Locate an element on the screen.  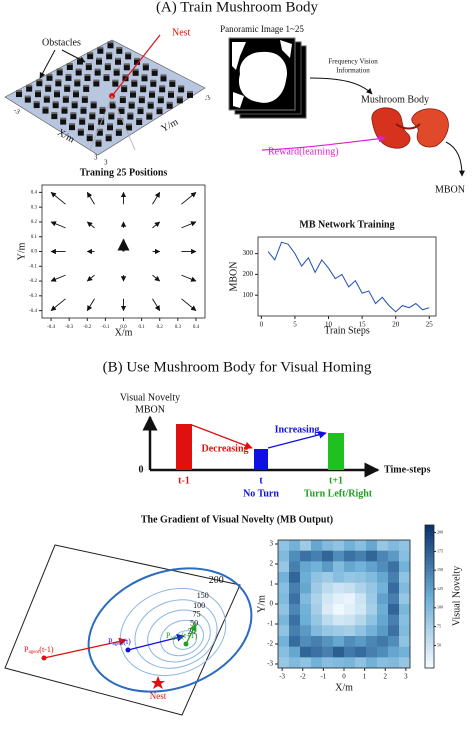
x-tick-label: 20 is located at coordinates (396, 325).